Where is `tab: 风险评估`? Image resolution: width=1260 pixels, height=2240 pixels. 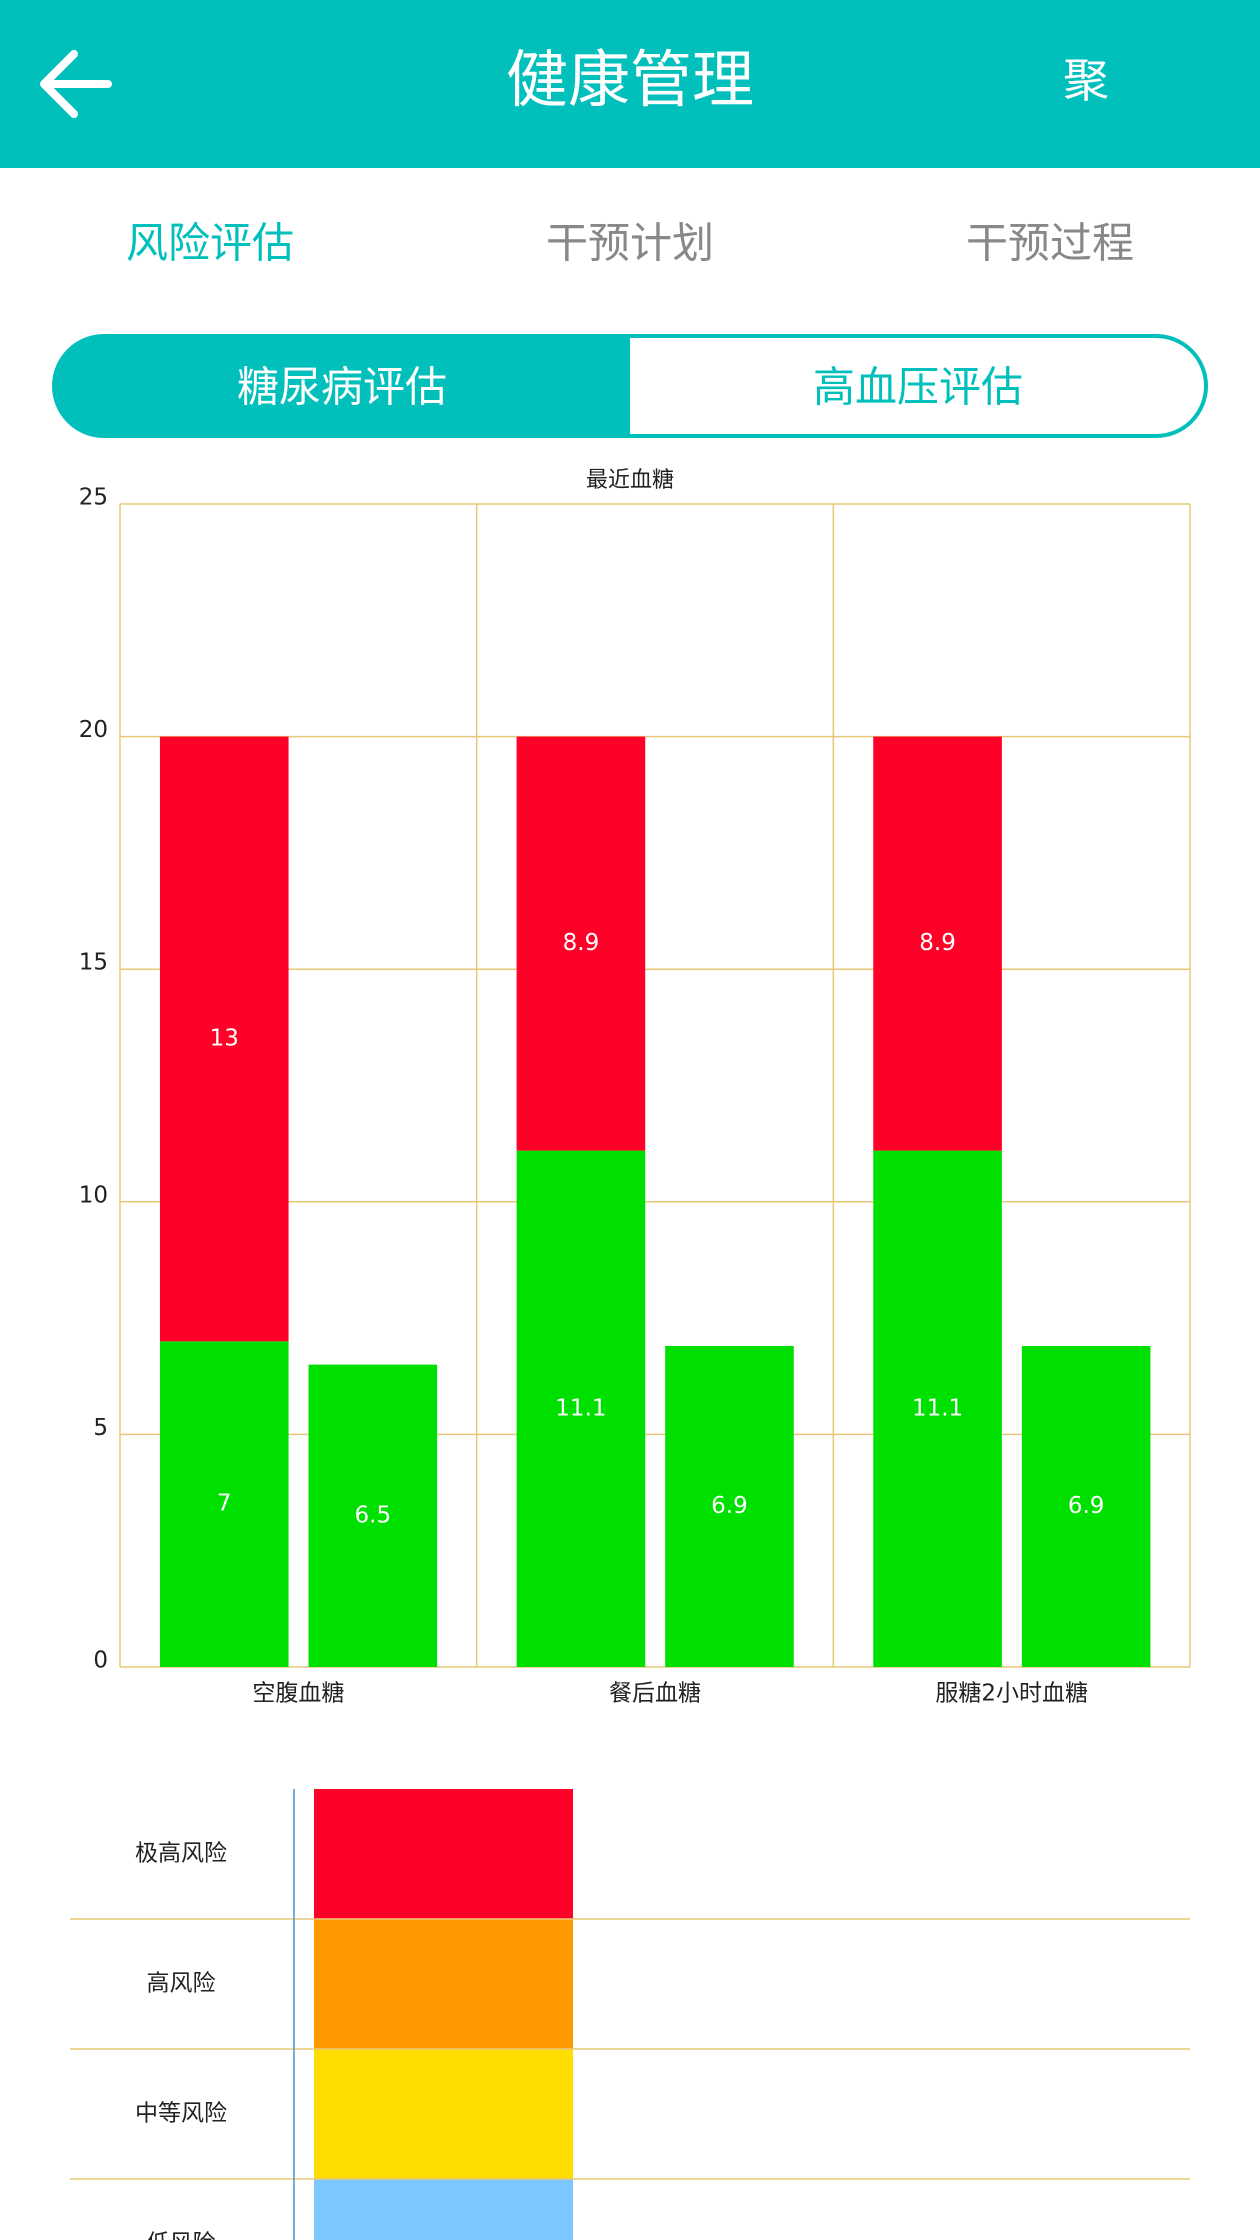
tab: 风险评估 is located at coordinates (210, 243).